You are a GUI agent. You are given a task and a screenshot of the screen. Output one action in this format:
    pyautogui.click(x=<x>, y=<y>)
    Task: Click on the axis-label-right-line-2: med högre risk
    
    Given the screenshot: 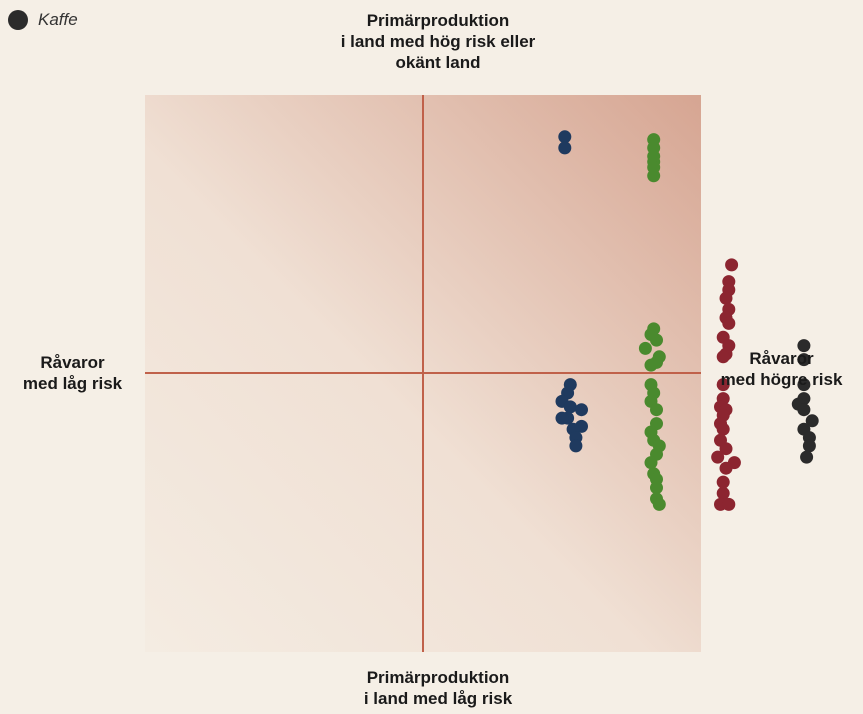 What is the action you would take?
    pyautogui.click(x=781, y=379)
    